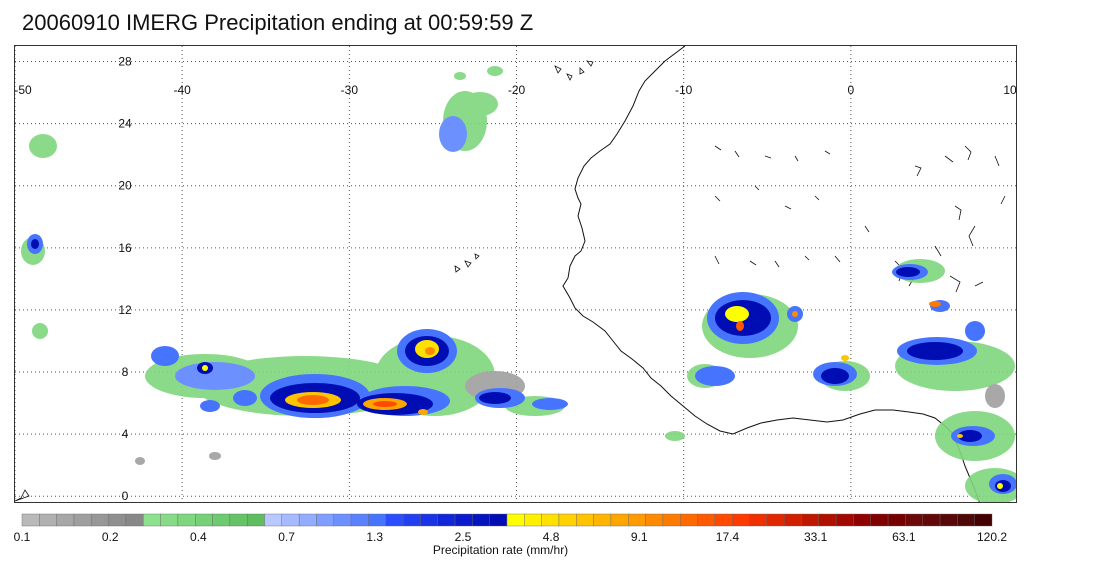  What do you see at coordinates (182, 90) in the screenshot?
I see `longitude-label: -40` at bounding box center [182, 90].